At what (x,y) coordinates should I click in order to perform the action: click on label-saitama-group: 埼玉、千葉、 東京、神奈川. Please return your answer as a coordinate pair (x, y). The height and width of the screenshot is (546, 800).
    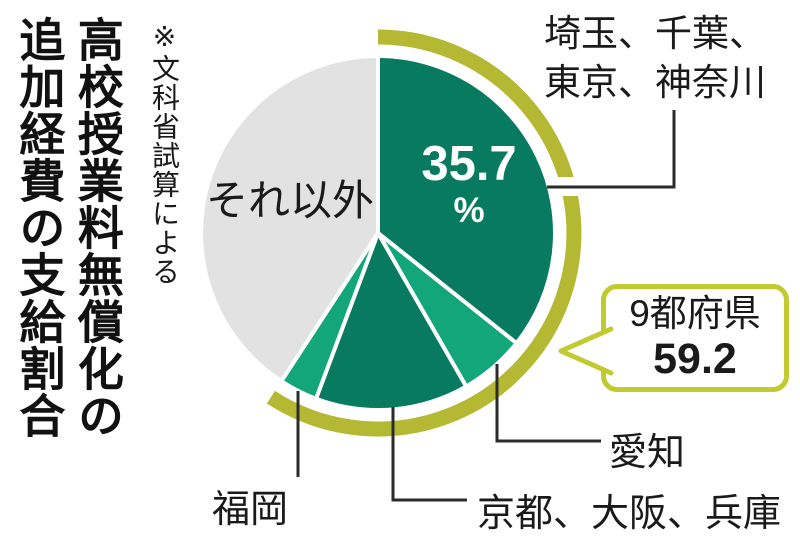
    Looking at the image, I should click on (655, 59).